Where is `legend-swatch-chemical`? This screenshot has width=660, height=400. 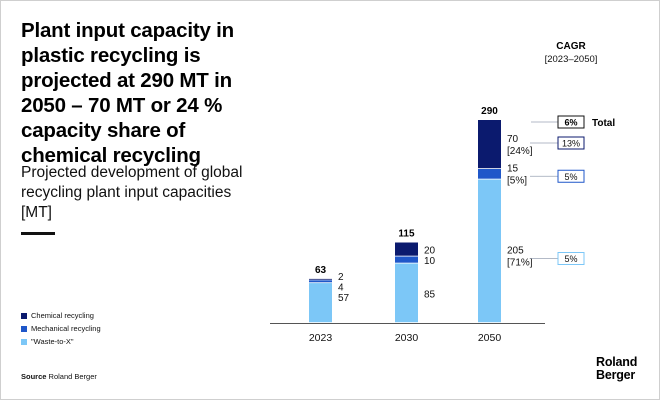 legend-swatch-chemical is located at coordinates (24, 315).